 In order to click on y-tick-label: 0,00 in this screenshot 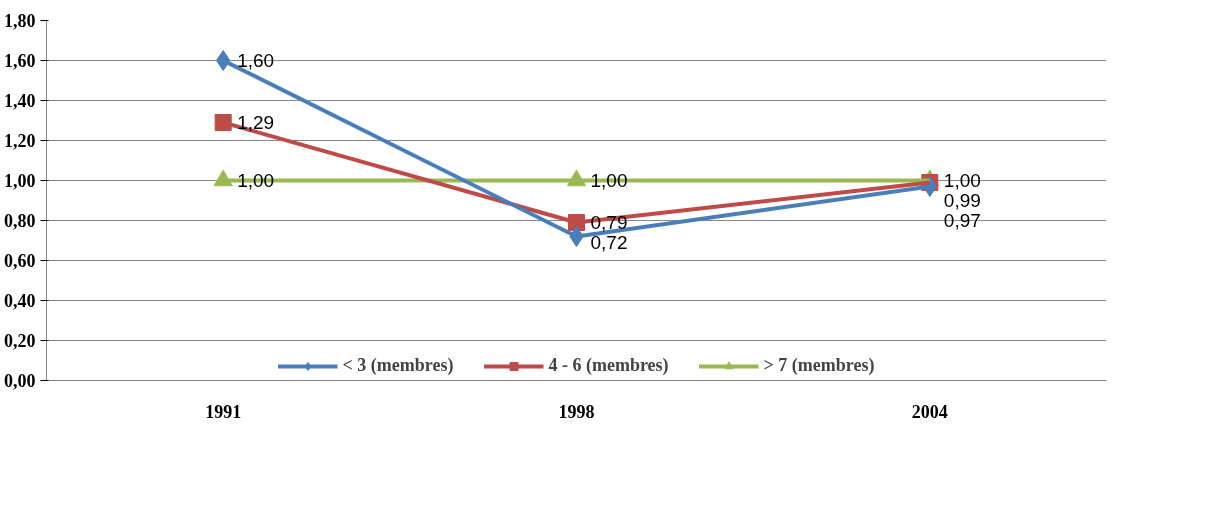, I will do `click(20, 381)`.